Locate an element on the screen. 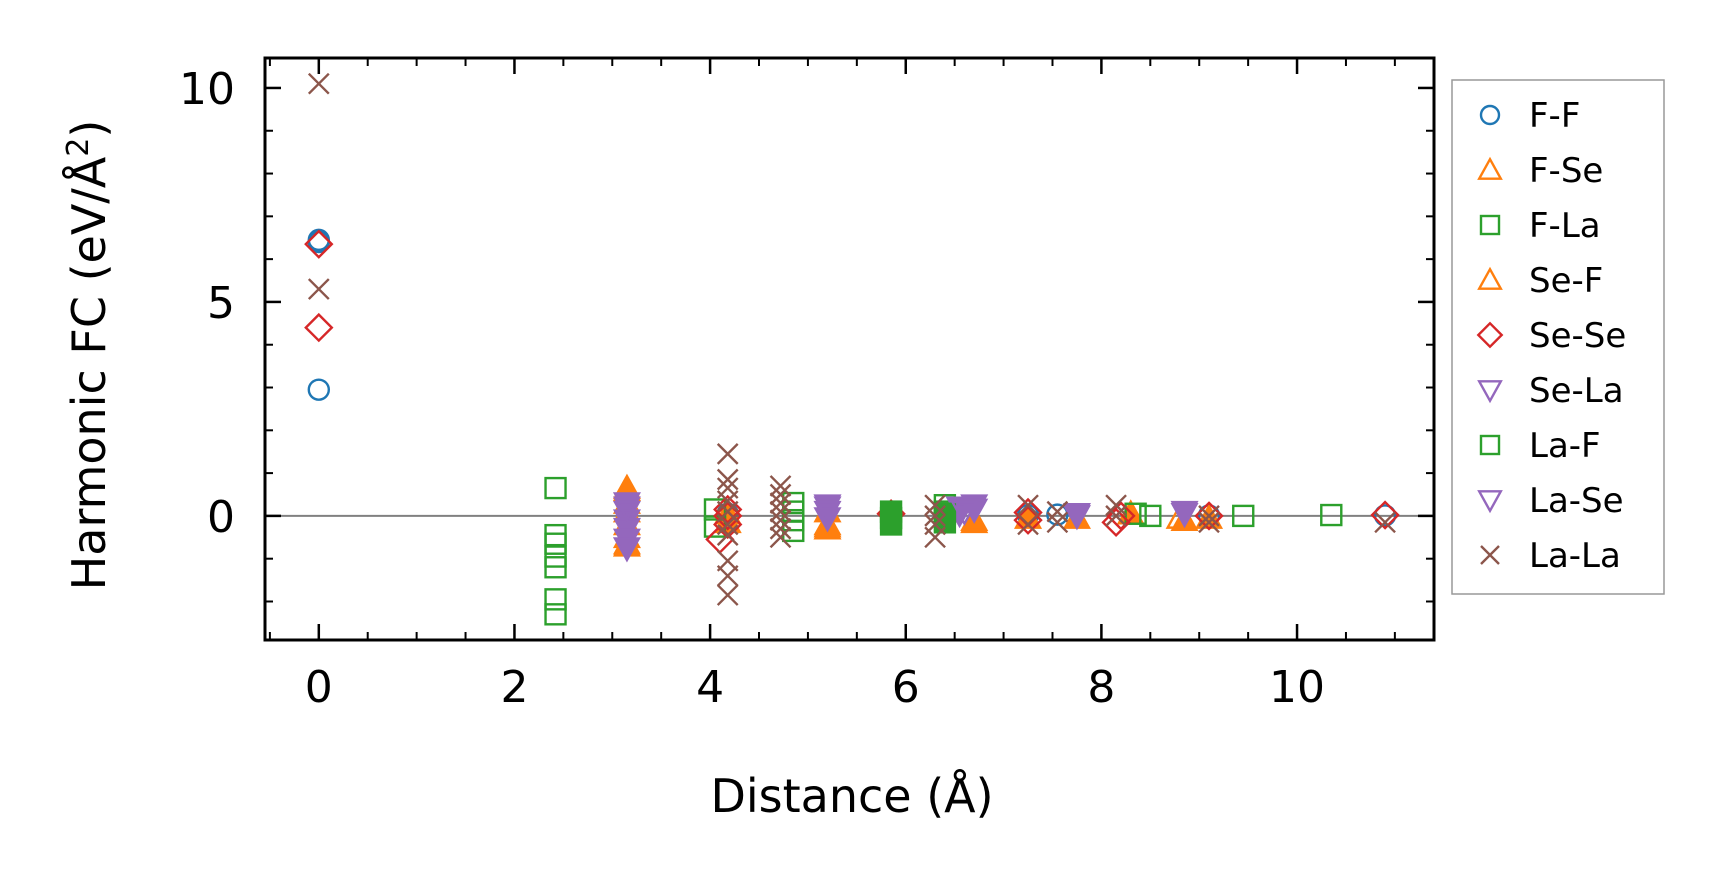  series-f-la is located at coordinates (943, 551).